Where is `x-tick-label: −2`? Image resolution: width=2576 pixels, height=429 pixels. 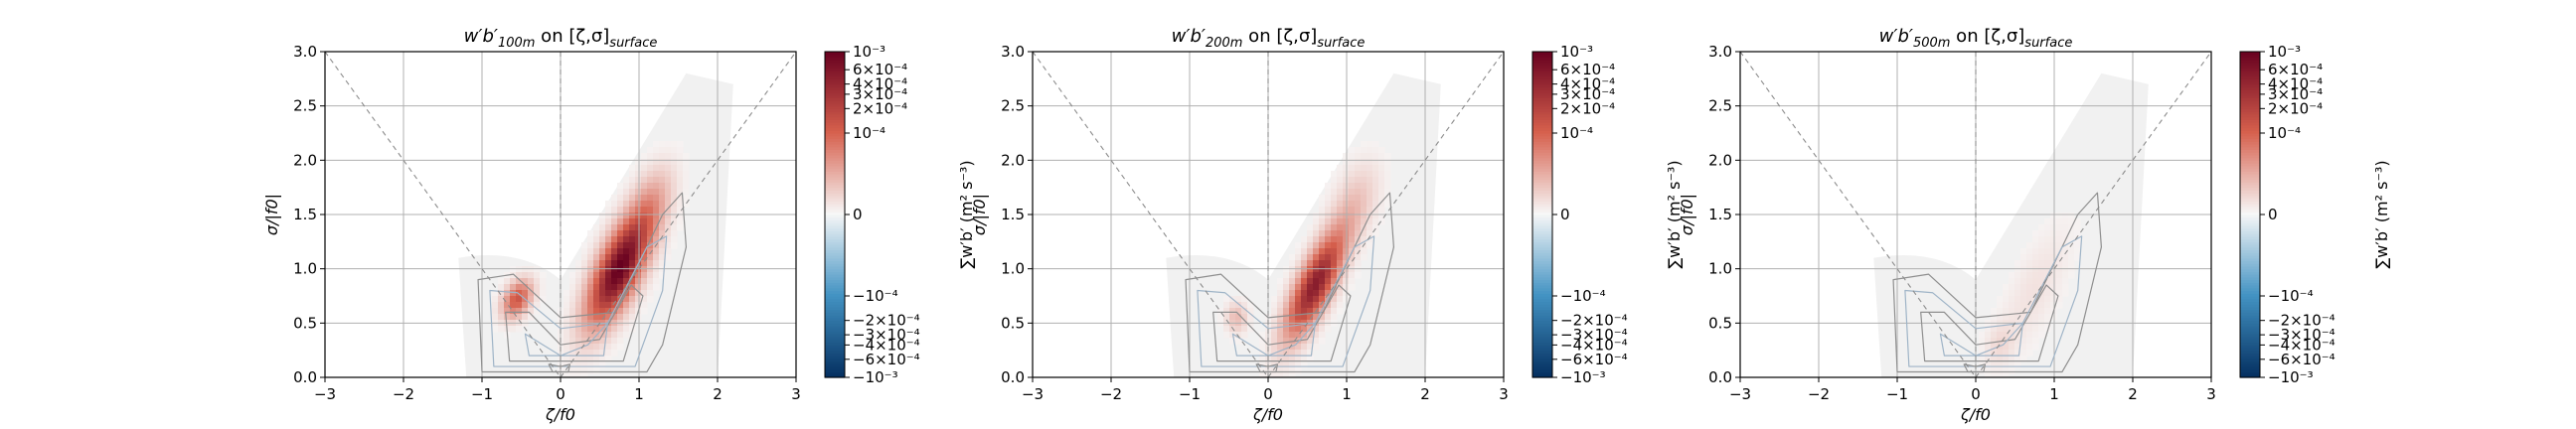
x-tick-label: −2 is located at coordinates (1819, 394).